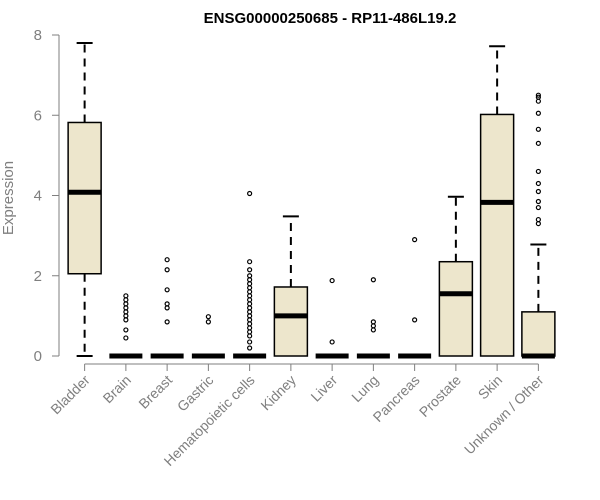 The width and height of the screenshot is (600, 500). I want to click on y-tick-label-4: 8, so click(38, 35).